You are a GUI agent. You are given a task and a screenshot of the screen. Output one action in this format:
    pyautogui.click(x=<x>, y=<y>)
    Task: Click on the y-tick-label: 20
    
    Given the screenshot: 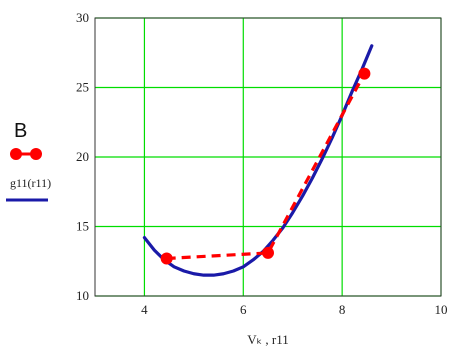 What is the action you would take?
    pyautogui.click(x=82, y=156)
    